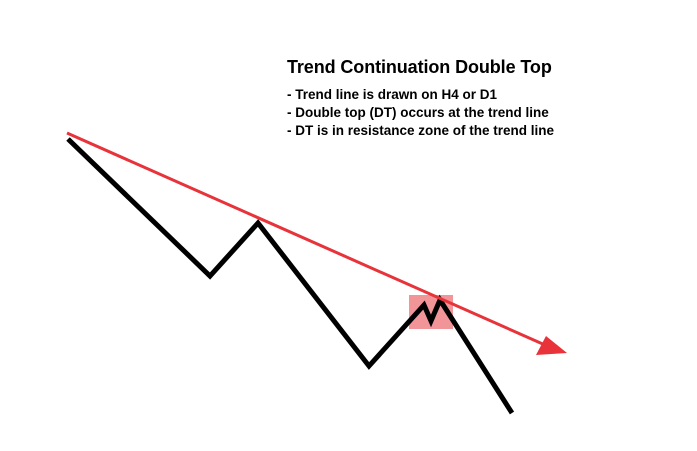 This screenshot has width=697, height=451. What do you see at coordinates (419, 67) in the screenshot?
I see `diagram-title: Trend Continuation Double Top` at bounding box center [419, 67].